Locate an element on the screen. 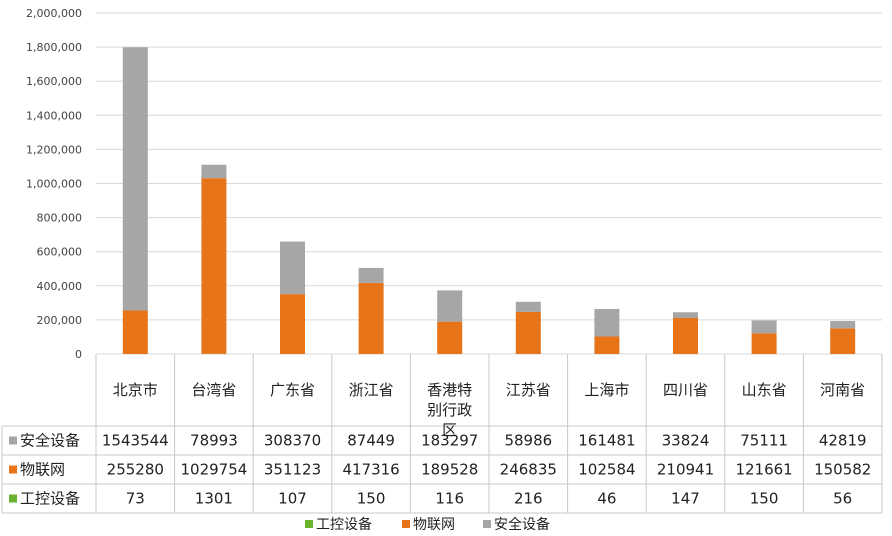 Image resolution: width=892 pixels, height=536 pixels. table-cell-value: 102584 is located at coordinates (606, 470).